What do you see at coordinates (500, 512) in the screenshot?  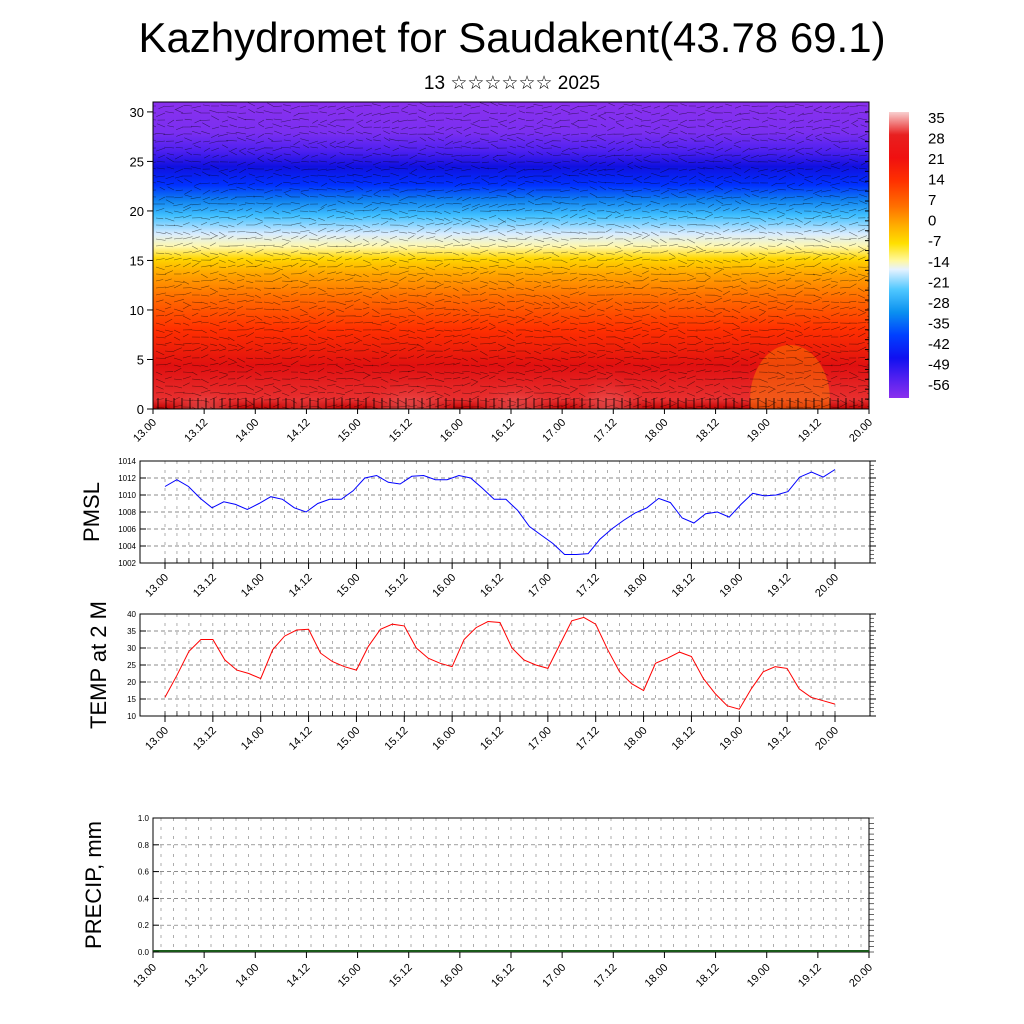 I see `pmsl-series-line` at bounding box center [500, 512].